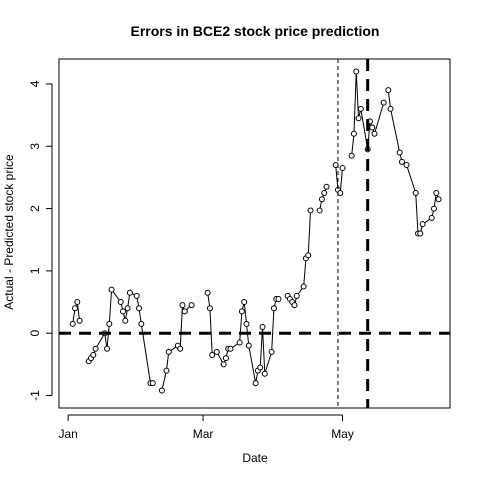  Describe the element at coordinates (35, 83) in the screenshot. I see `y-tick-label: 4` at that location.